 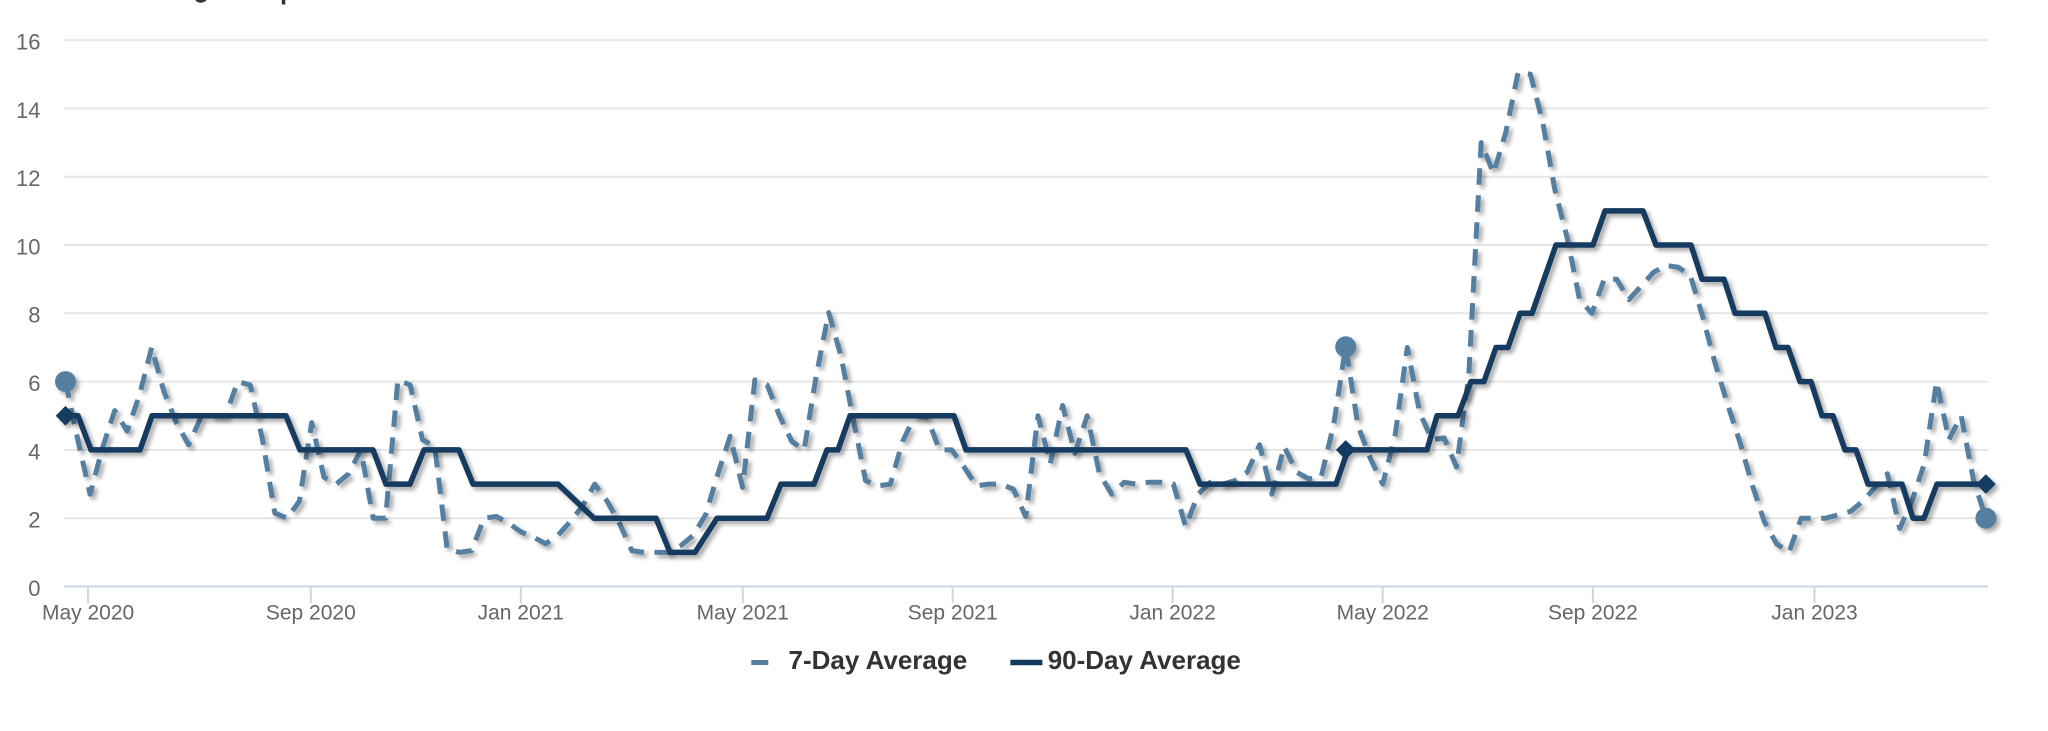 What do you see at coordinates (878, 660) in the screenshot?
I see `svg-text: 7-Day Average` at bounding box center [878, 660].